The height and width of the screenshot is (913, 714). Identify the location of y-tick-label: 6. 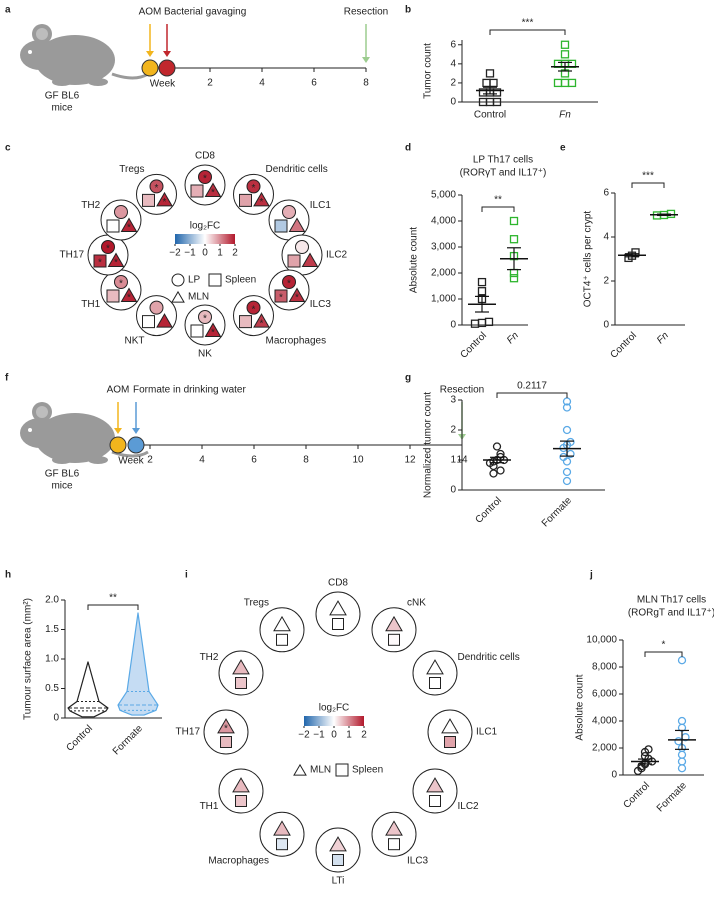
(453, 44).